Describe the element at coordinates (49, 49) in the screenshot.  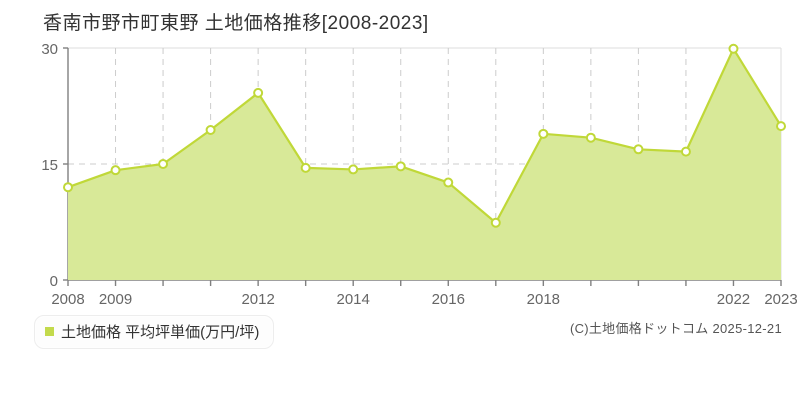
I see `y-tick-label: 30` at that location.